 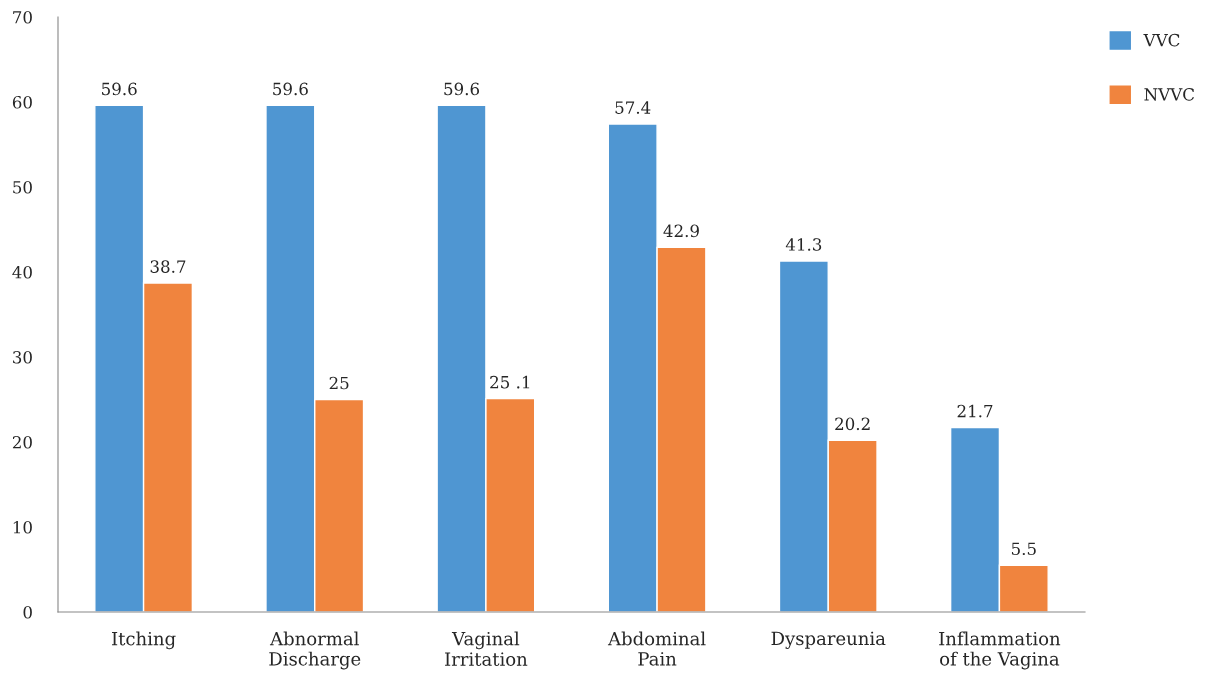 What do you see at coordinates (339, 383) in the screenshot?
I see `data-label: 25` at bounding box center [339, 383].